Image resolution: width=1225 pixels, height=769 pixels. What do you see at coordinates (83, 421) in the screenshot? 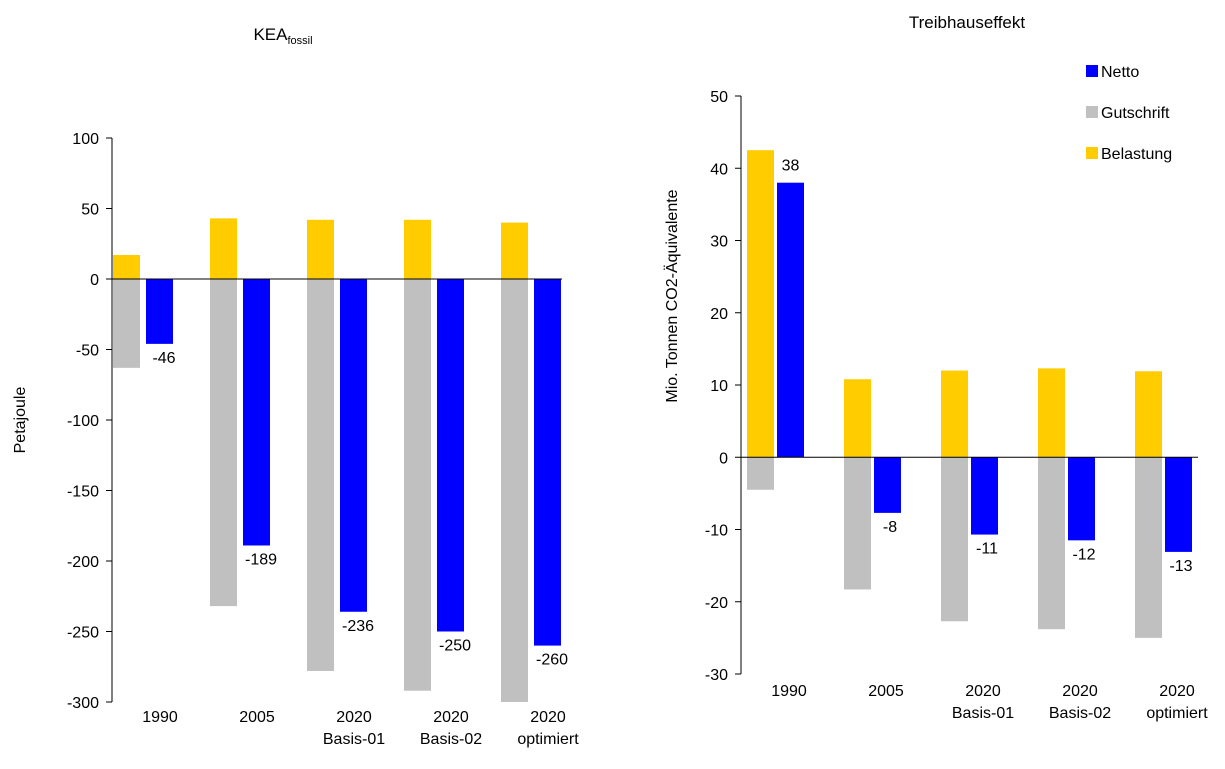
I see `y-tick-label: -100` at bounding box center [83, 421].